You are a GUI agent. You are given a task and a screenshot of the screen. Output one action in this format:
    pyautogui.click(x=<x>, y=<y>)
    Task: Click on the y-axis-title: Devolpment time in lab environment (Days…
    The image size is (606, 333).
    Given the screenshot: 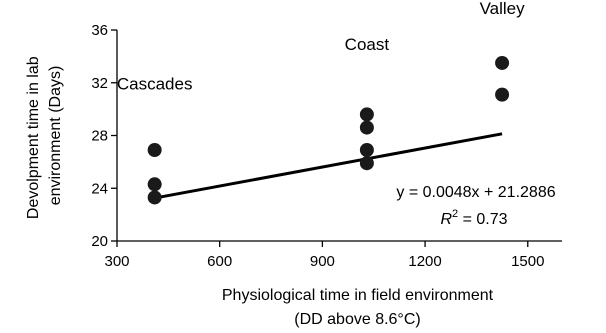 What is the action you would take?
    pyautogui.click(x=44, y=135)
    